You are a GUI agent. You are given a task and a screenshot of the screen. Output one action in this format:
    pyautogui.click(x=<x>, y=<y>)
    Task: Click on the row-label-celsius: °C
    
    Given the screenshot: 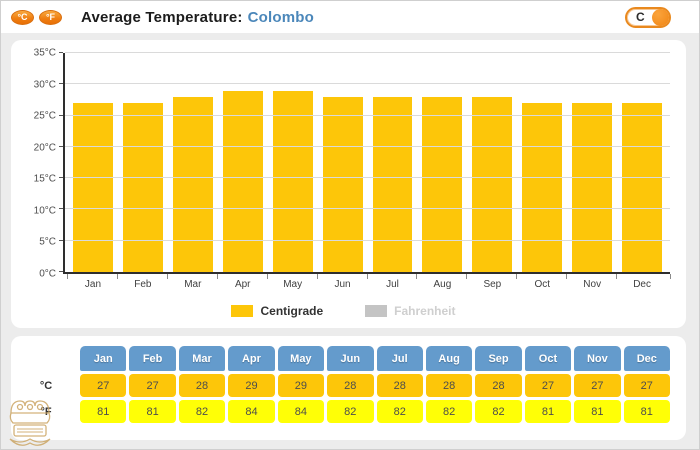 What is the action you would take?
    pyautogui.click(x=46, y=385)
    